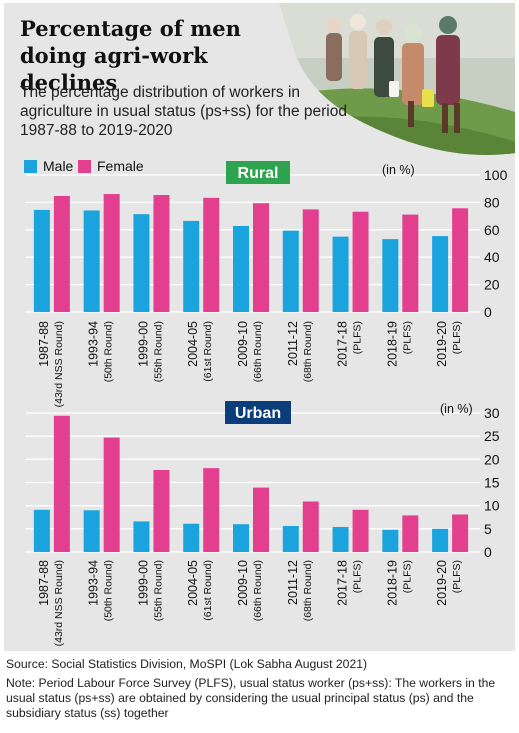 The height and width of the screenshot is (733, 519). I want to click on rural-category-label: 2009-10, so click(243, 344).